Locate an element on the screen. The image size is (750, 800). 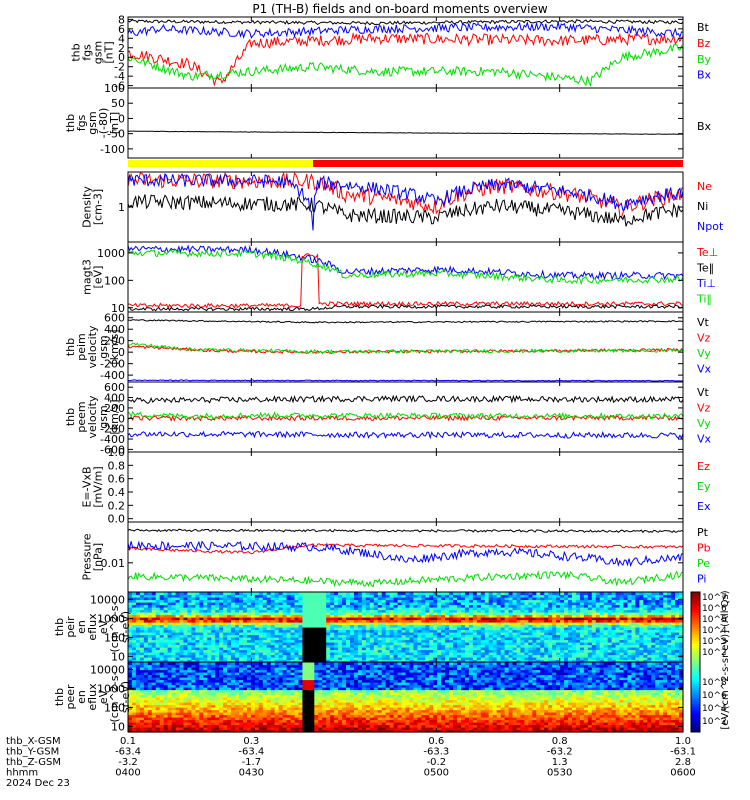
y-axis-label: Pressure is located at coordinates (87, 556).